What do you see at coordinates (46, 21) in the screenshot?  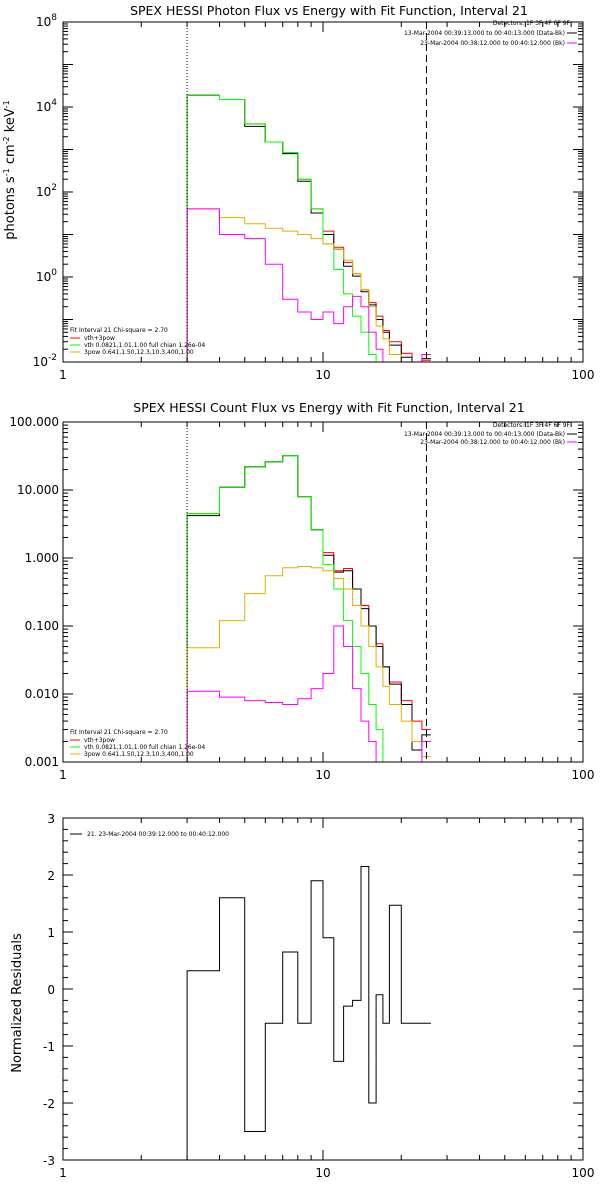 I see `y-tick-label: 10⁸` at bounding box center [46, 21].